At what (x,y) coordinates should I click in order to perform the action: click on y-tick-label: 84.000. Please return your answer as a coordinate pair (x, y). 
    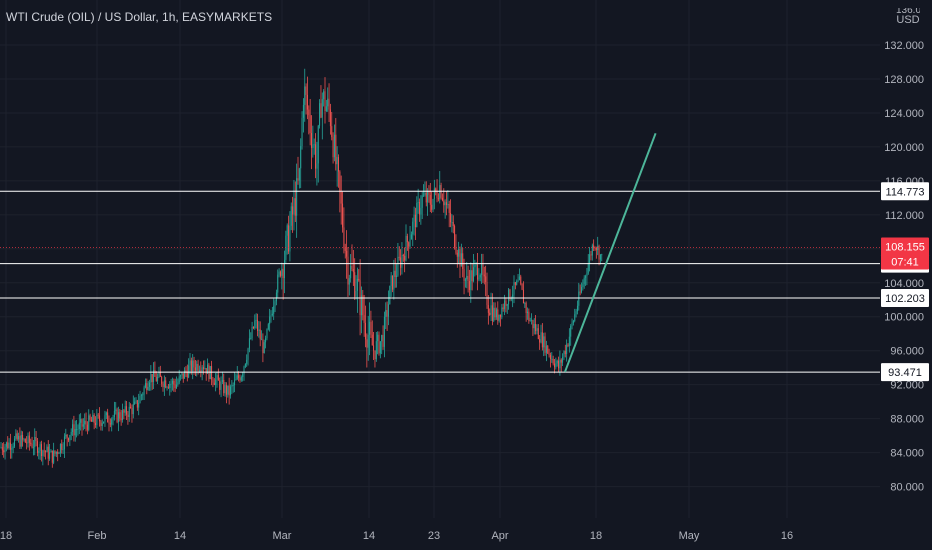
    Looking at the image, I should click on (907, 454).